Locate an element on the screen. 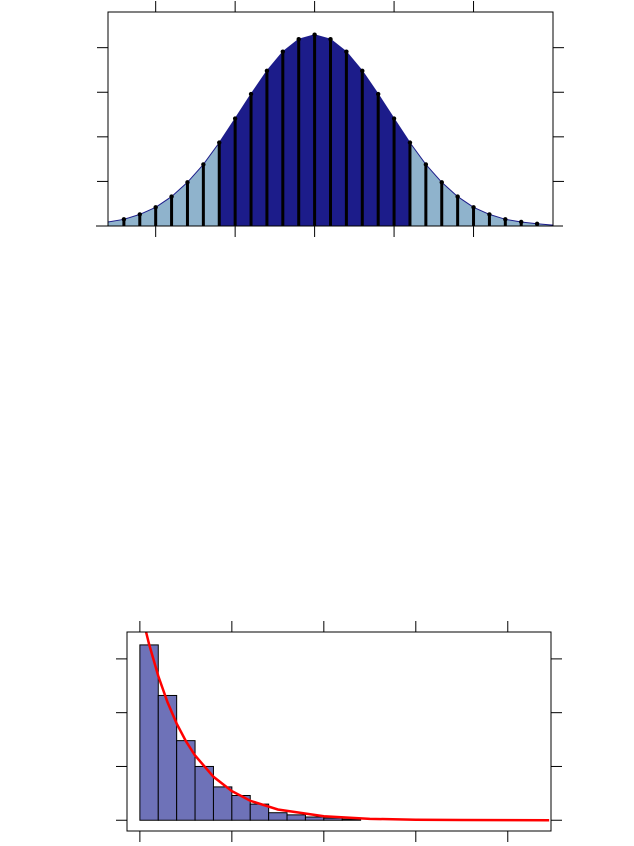  plot-area is located at coordinates (344, 727).